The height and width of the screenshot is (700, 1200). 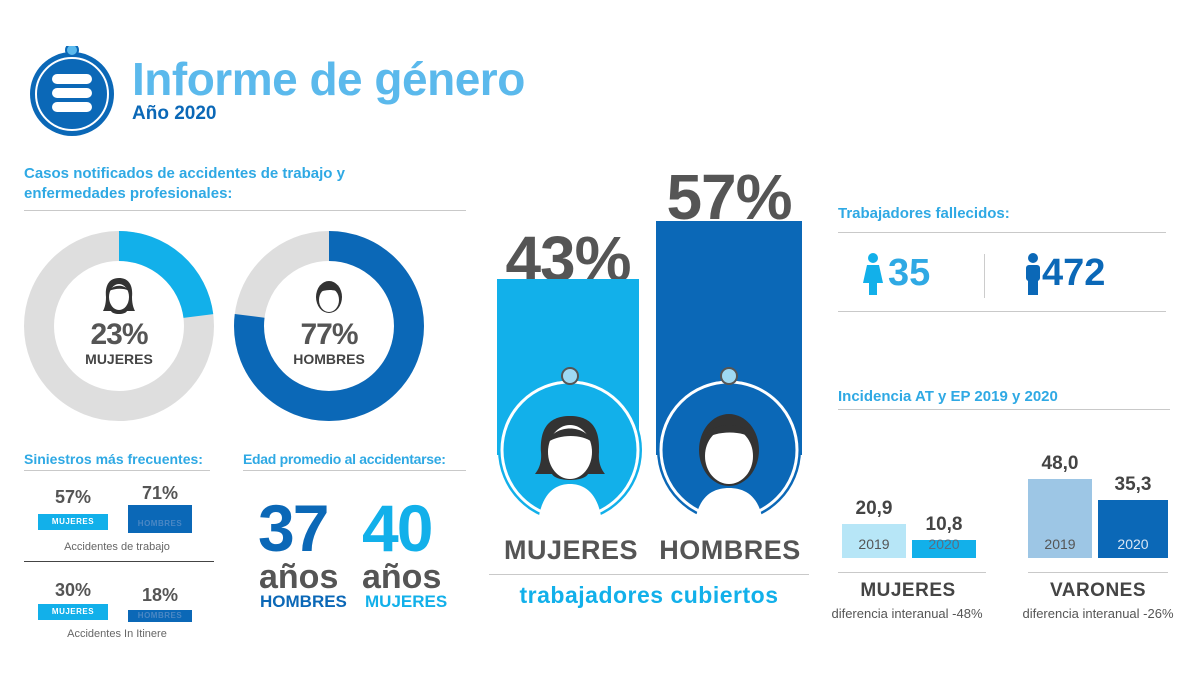 I want to click on edad-mujeres-unit: años, so click(x=402, y=577).